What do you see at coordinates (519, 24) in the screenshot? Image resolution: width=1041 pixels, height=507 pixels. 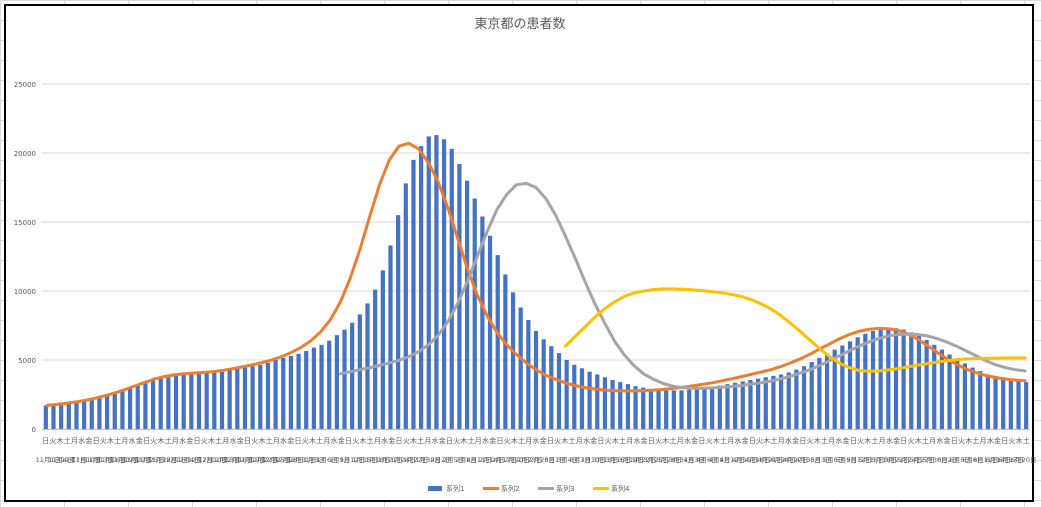 I see `chart-title: 東京都の患者数` at bounding box center [519, 24].